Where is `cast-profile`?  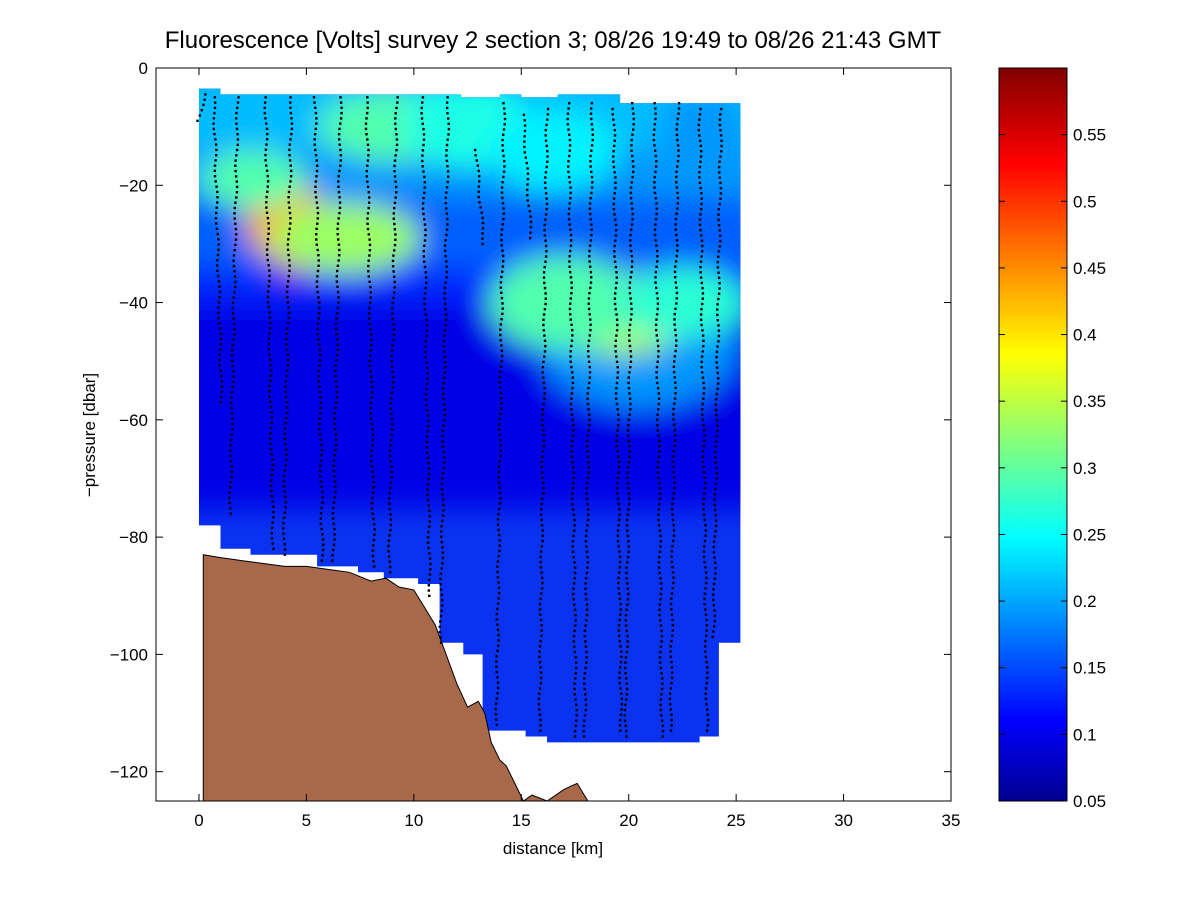
cast-profile is located at coordinates (527, 176).